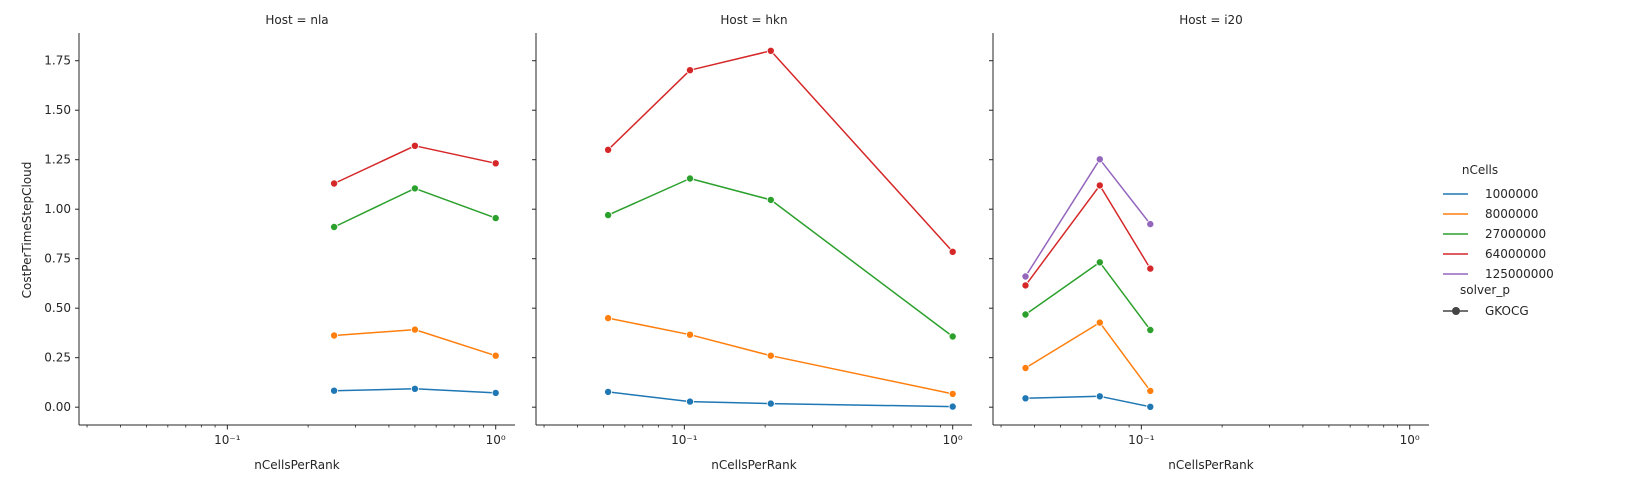  I want to click on y-tick-label: 0.50, so click(57, 308).